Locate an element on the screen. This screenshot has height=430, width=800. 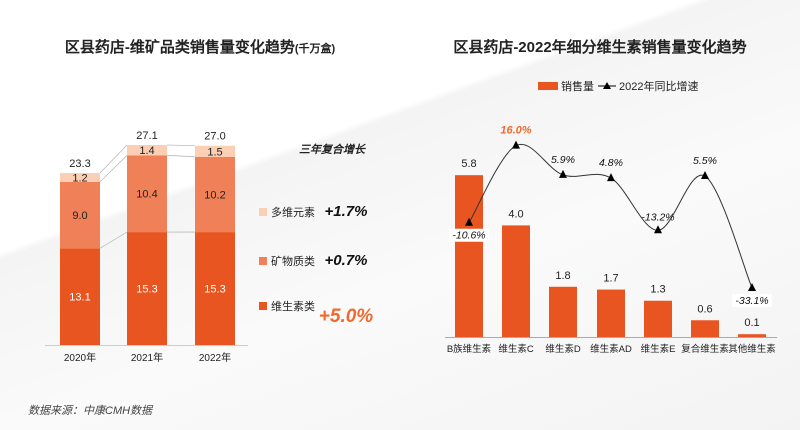
bar-多维元素-2020年 is located at coordinates (80, 177).